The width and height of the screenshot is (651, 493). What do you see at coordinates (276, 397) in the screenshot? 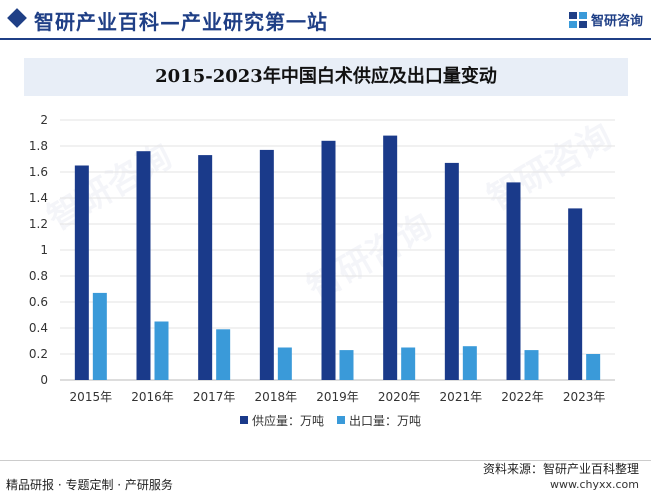
I see `x-tick-label: 2018年` at bounding box center [276, 397].